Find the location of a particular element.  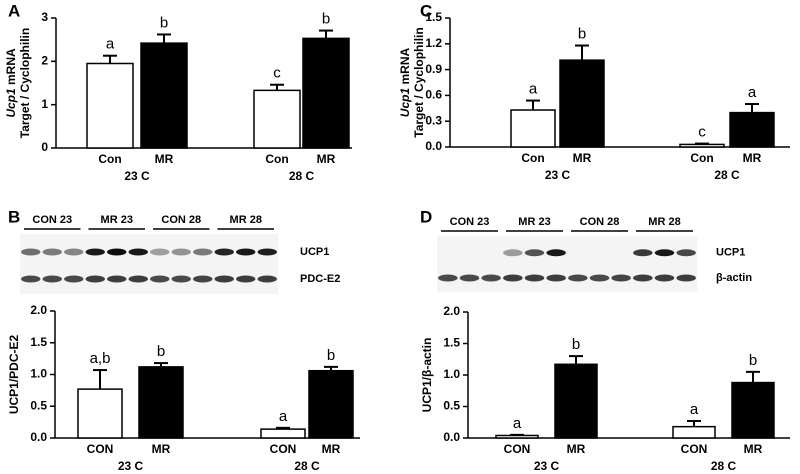

significance-letter: a,b is located at coordinates (100, 358).